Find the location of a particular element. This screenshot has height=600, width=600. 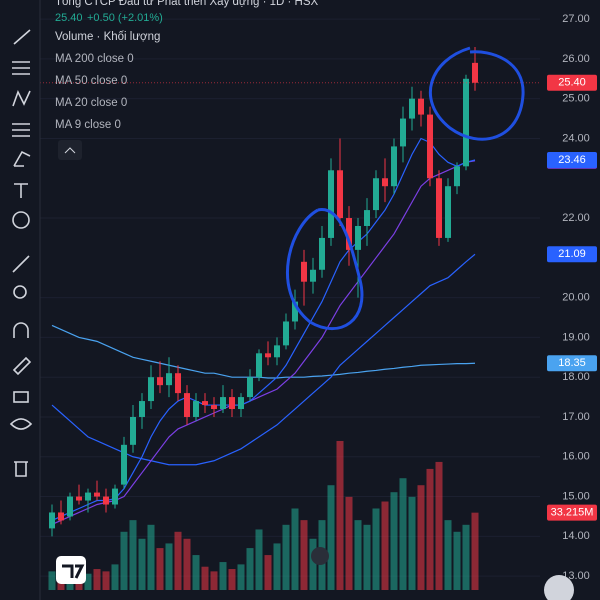

quote-price: 25.40 is located at coordinates (69, 18).